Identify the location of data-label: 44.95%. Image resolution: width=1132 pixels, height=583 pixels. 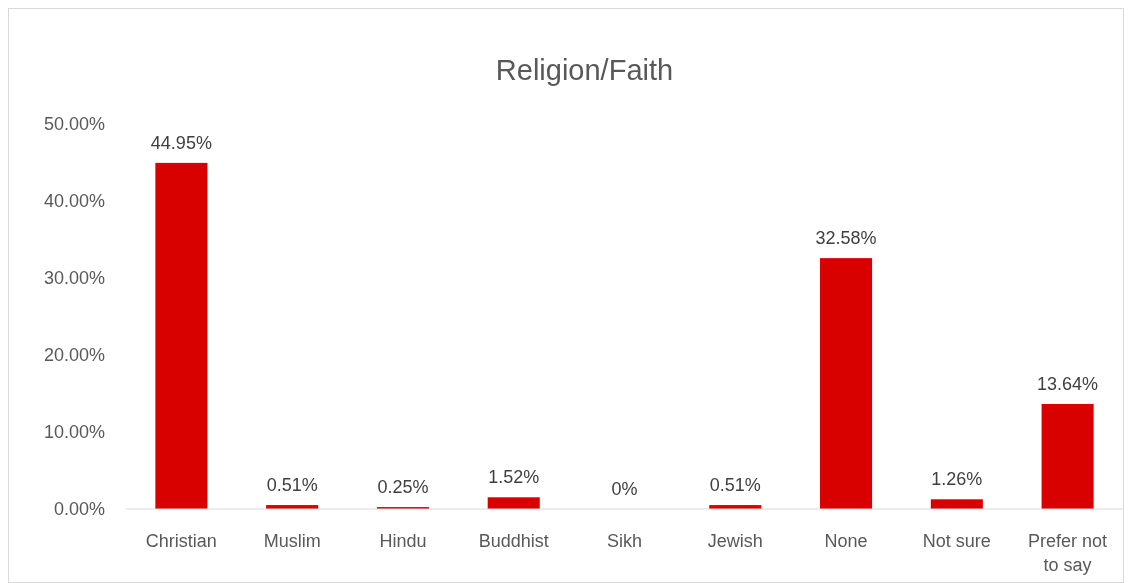
(181, 142).